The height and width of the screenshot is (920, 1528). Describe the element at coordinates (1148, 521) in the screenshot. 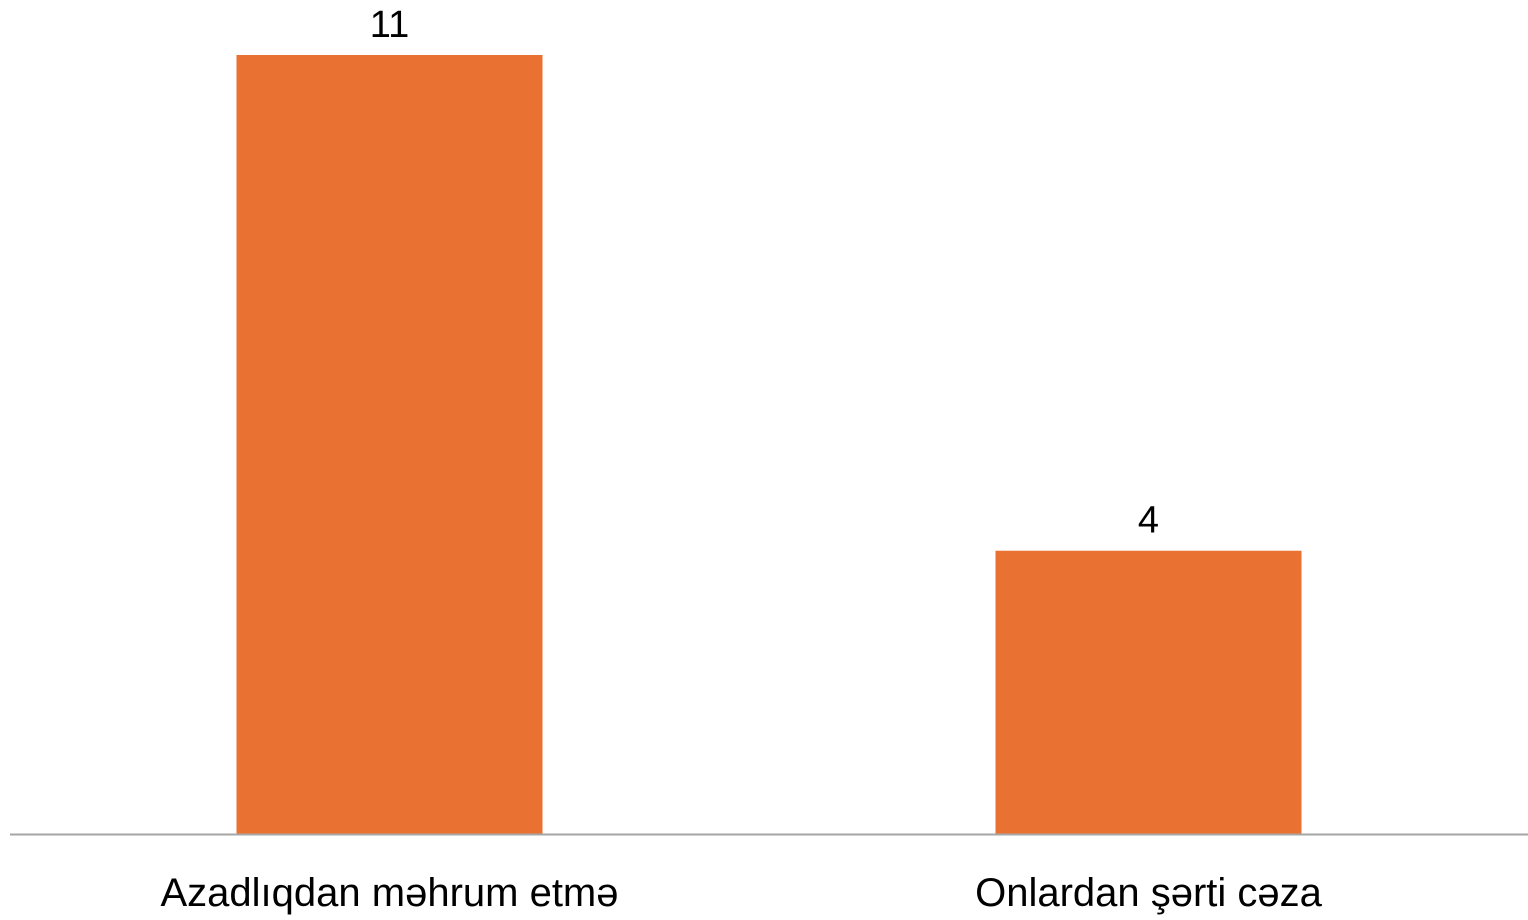

I see `data-label-1: 4` at that location.